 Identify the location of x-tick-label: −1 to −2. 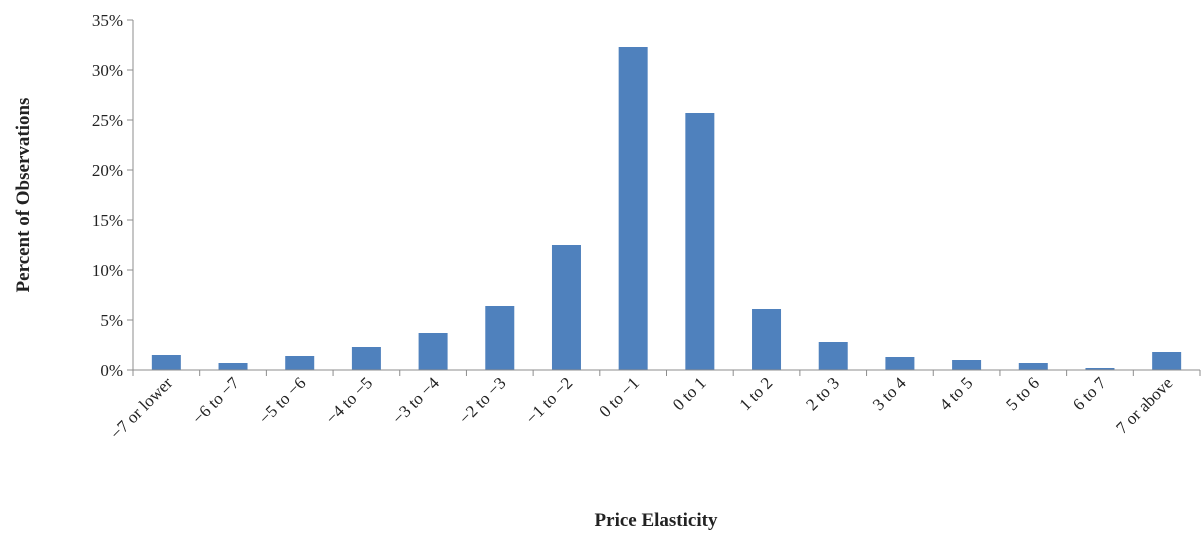
(549, 400).